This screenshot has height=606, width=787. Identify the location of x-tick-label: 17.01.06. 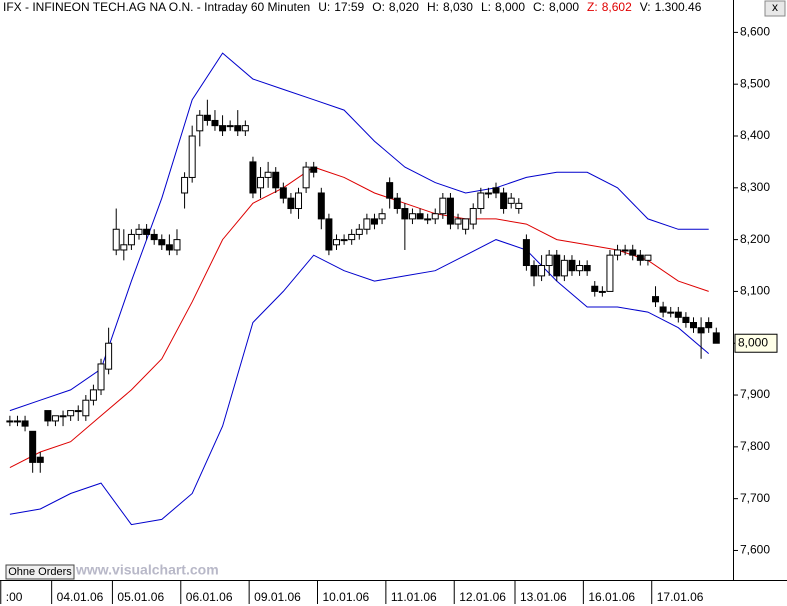
(680, 597).